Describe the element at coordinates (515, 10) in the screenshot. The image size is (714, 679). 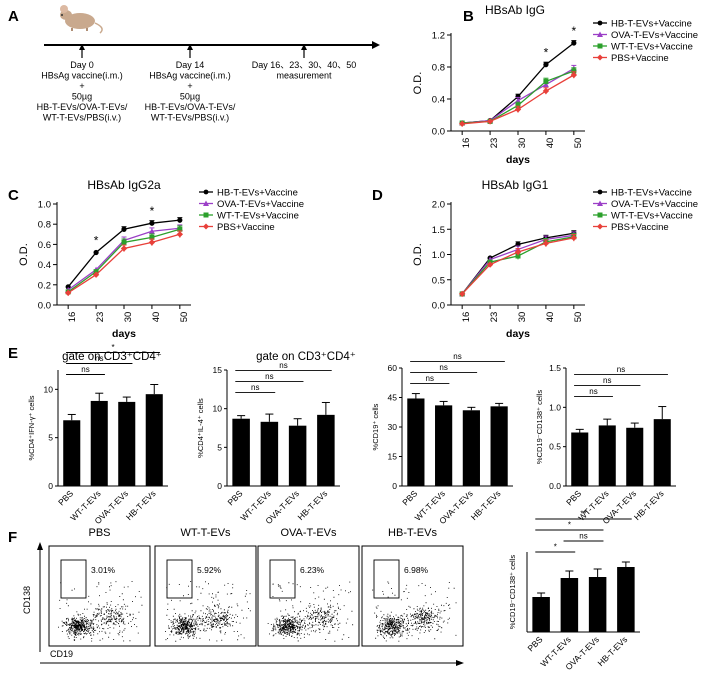
I see `chart-title: HBsAb IgG` at that location.